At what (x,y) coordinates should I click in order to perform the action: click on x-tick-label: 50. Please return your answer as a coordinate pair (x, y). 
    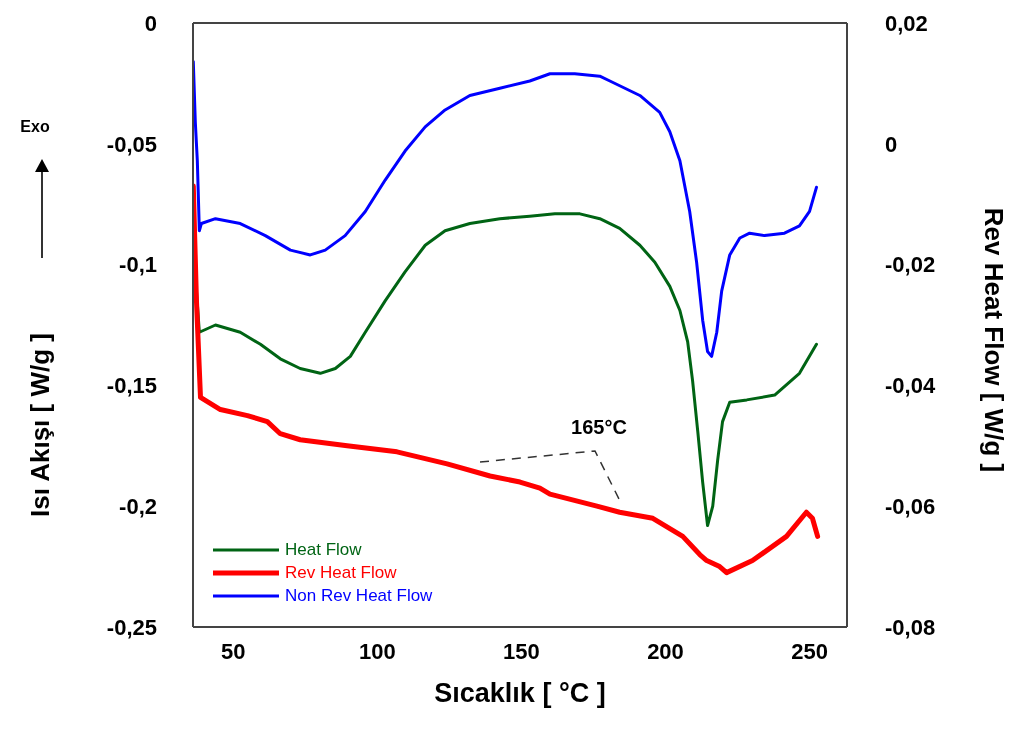
    Looking at the image, I should click on (233, 651).